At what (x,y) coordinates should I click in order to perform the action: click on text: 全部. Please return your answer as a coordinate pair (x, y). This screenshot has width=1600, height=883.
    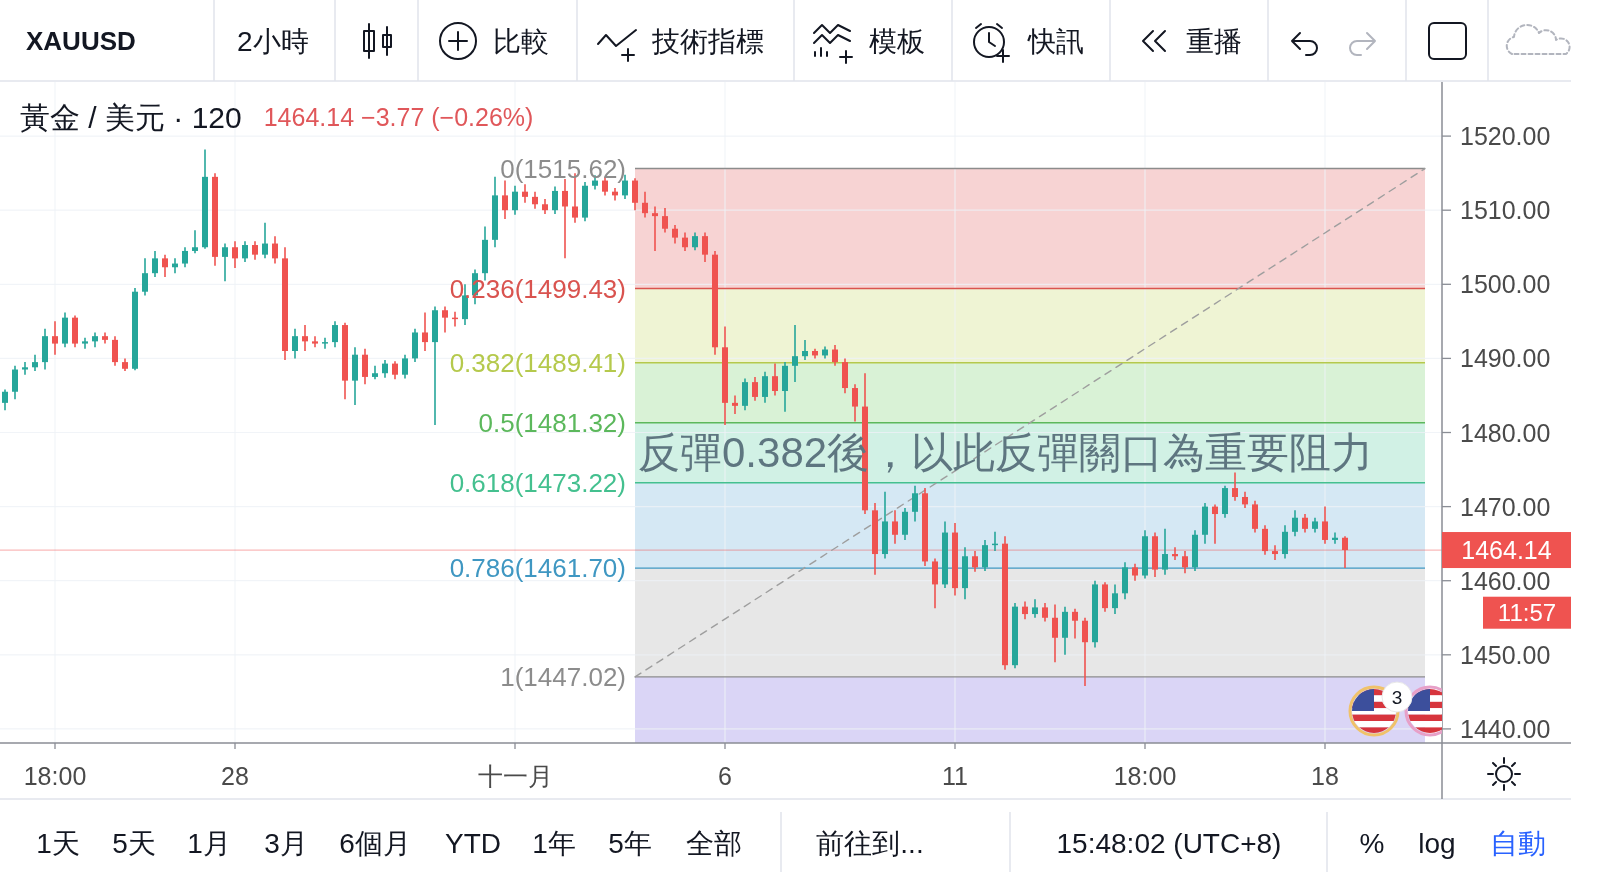
    Looking at the image, I should click on (714, 843).